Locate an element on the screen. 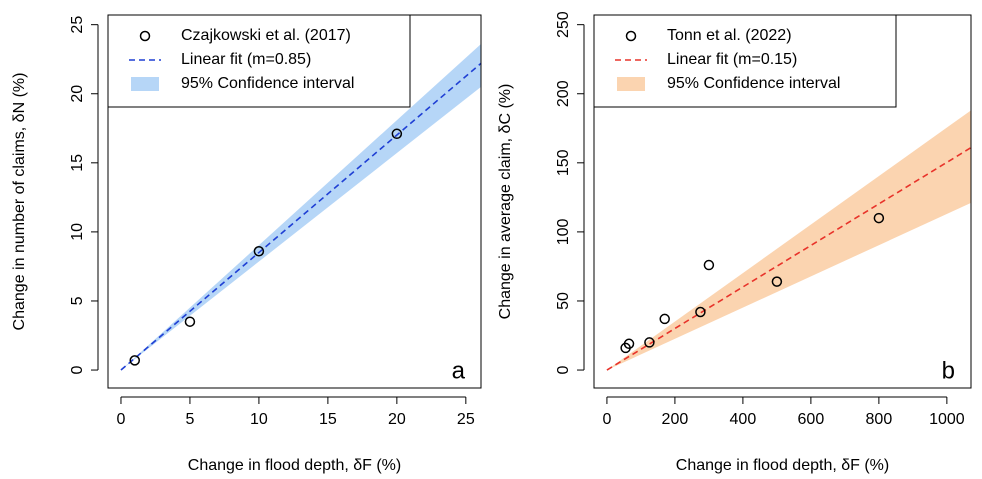 This screenshot has width=982, height=479. x-tick-label: 600 is located at coordinates (811, 419).